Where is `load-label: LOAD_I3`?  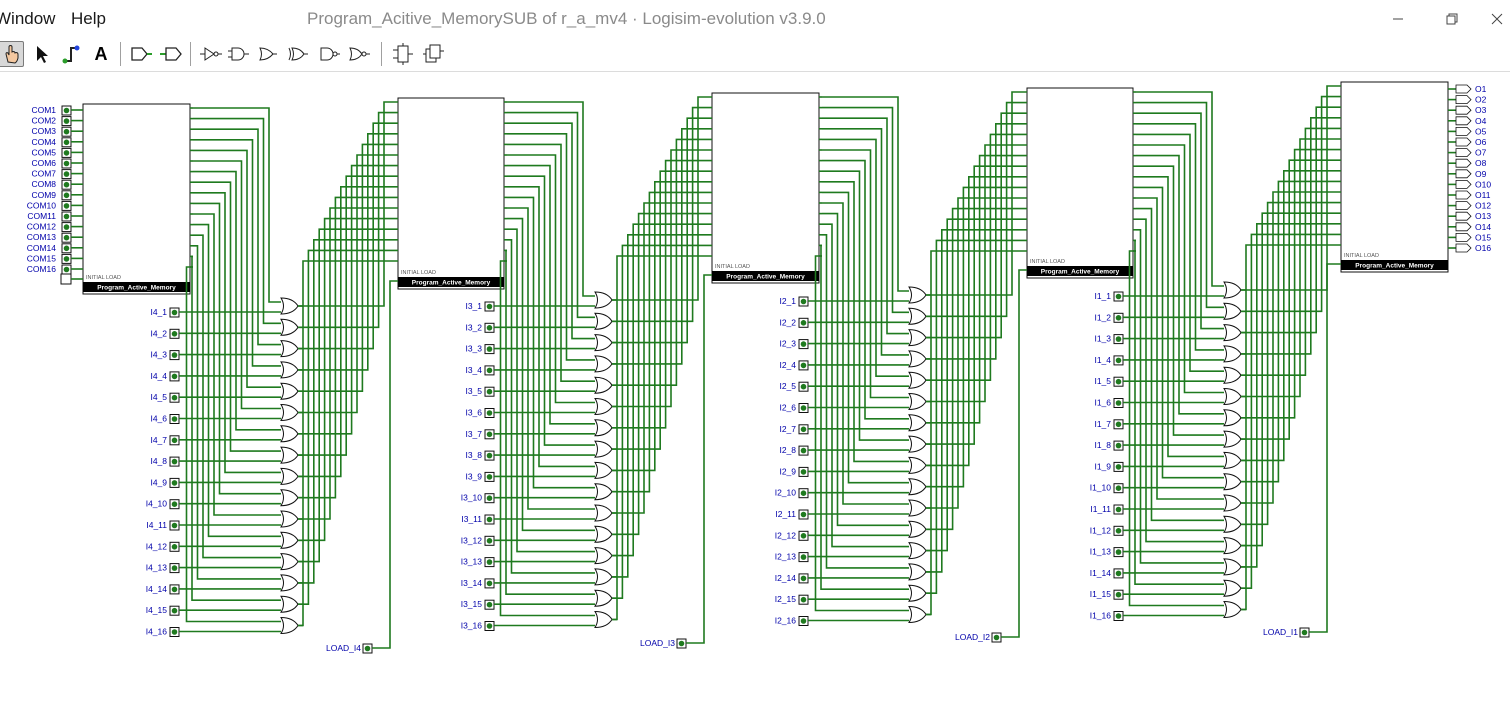
load-label: LOAD_I3 is located at coordinates (657, 643).